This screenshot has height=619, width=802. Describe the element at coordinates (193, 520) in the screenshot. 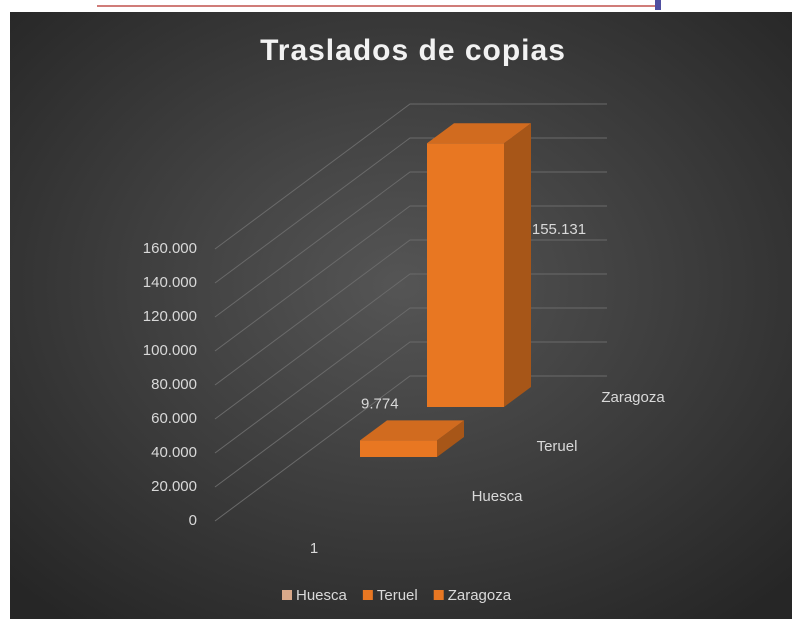

I see `y-tick-label: 0` at that location.